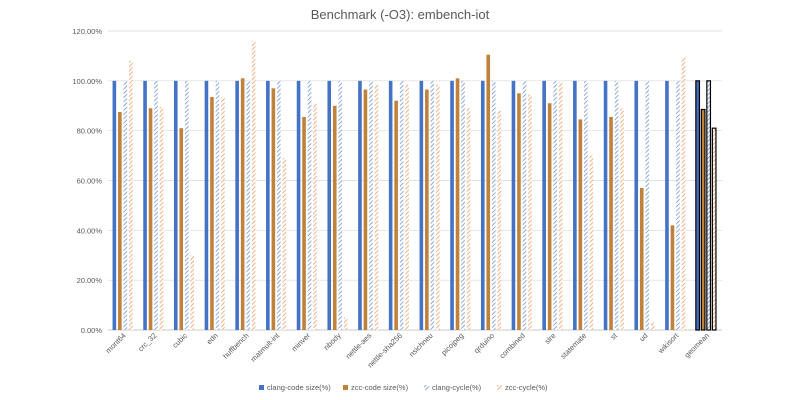  What do you see at coordinates (265, 346) in the screenshot?
I see `x-tick-label: matmult-int` at bounding box center [265, 346].